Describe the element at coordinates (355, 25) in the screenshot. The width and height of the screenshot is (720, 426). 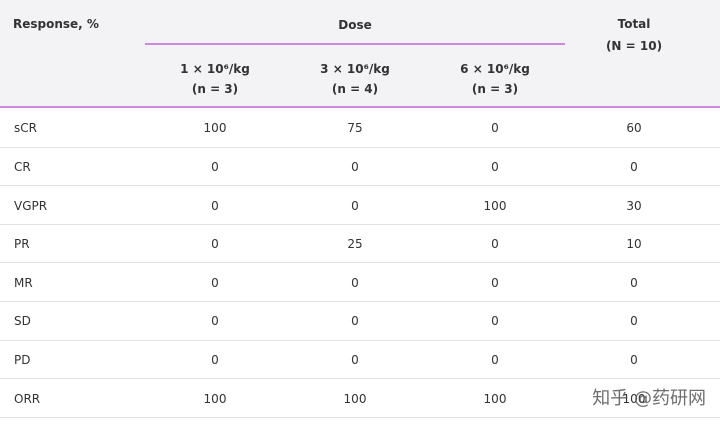
I see `dose-header: Dose` at that location.